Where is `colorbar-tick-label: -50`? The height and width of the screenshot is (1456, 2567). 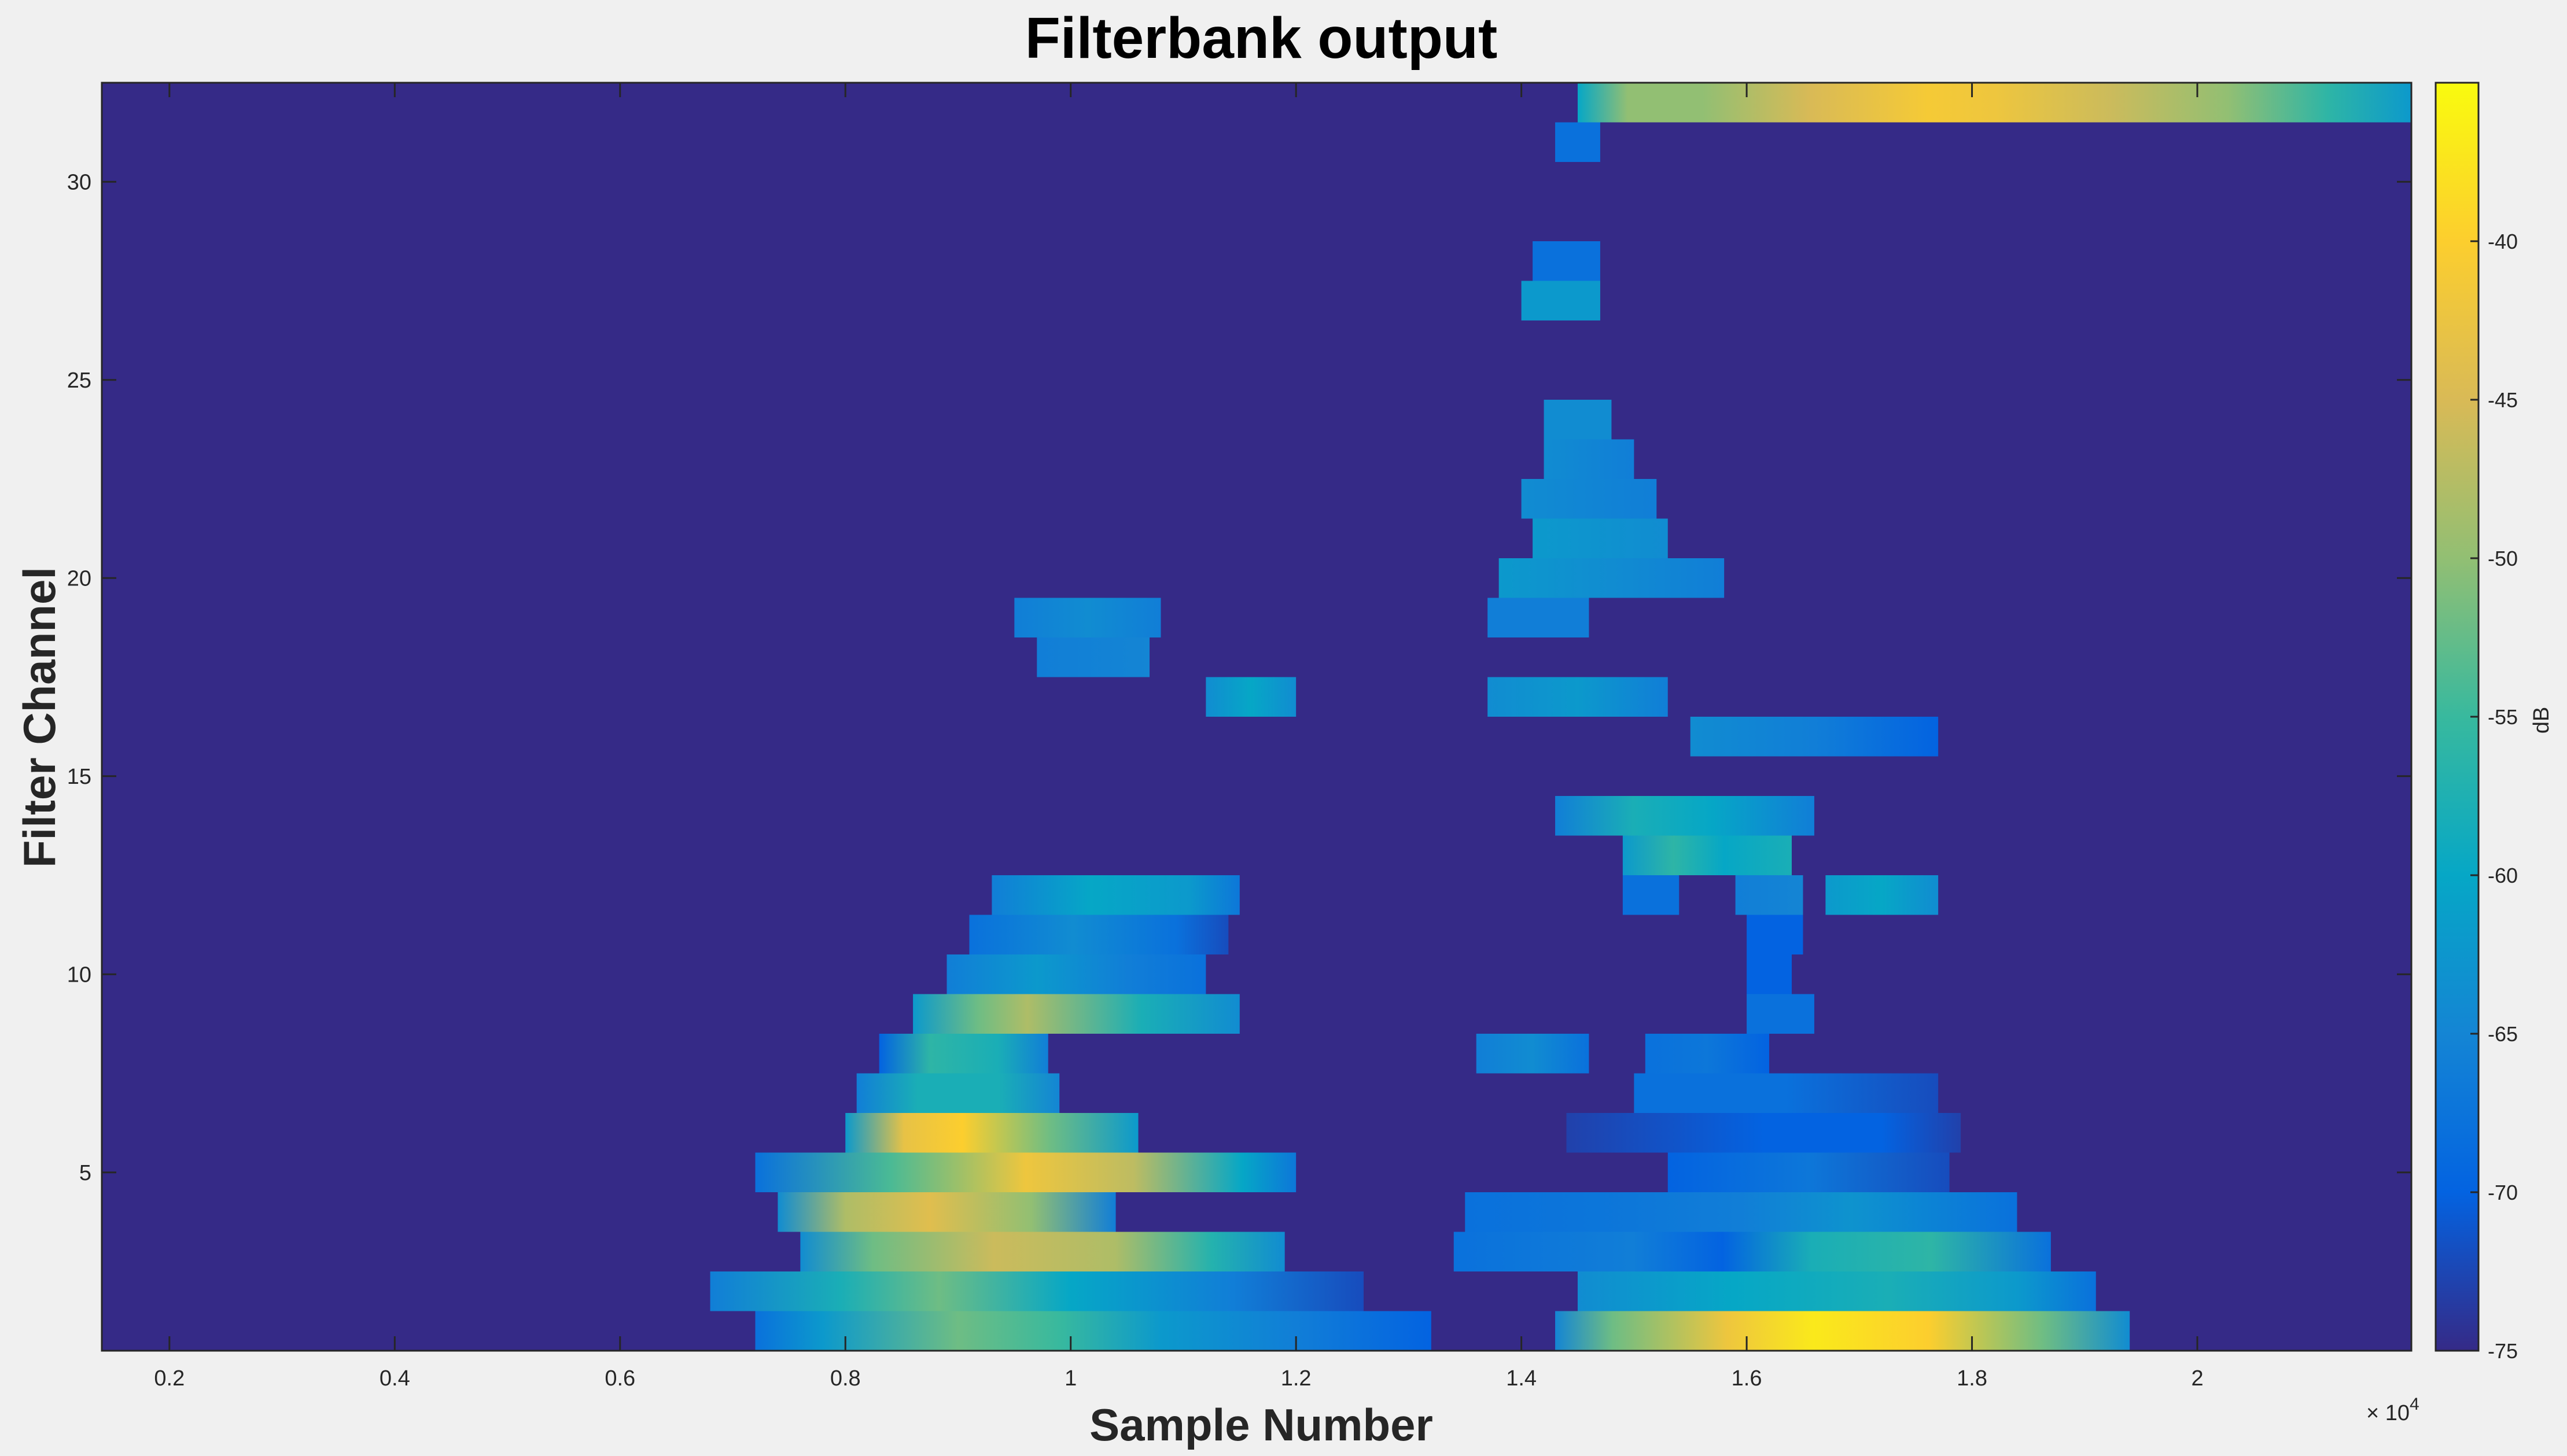 colorbar-tick-label: -50 is located at coordinates (2503, 558).